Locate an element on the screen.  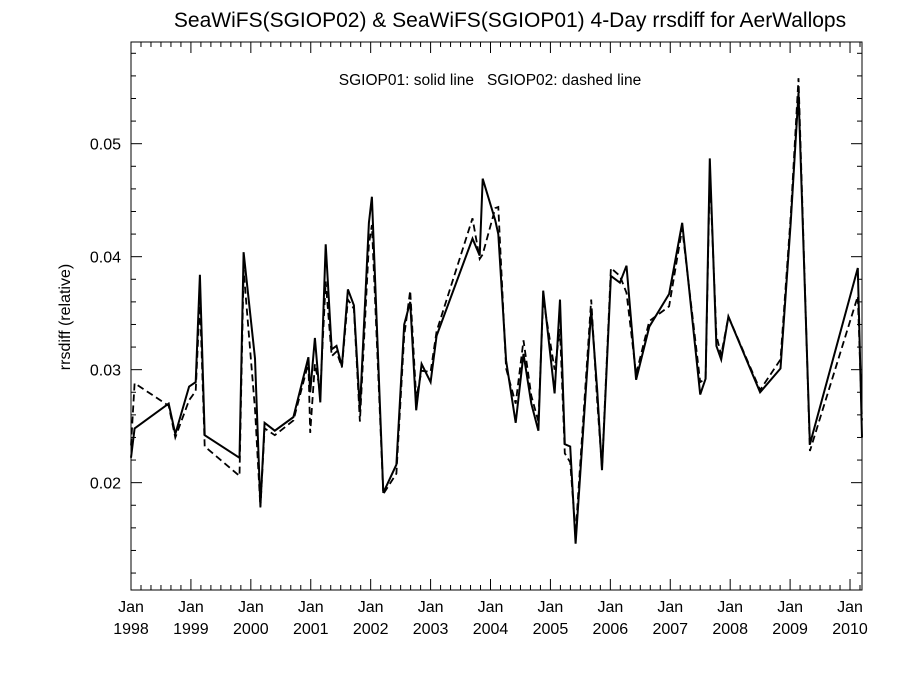
x-tick-label-year: 2004 is located at coordinates (491, 629).